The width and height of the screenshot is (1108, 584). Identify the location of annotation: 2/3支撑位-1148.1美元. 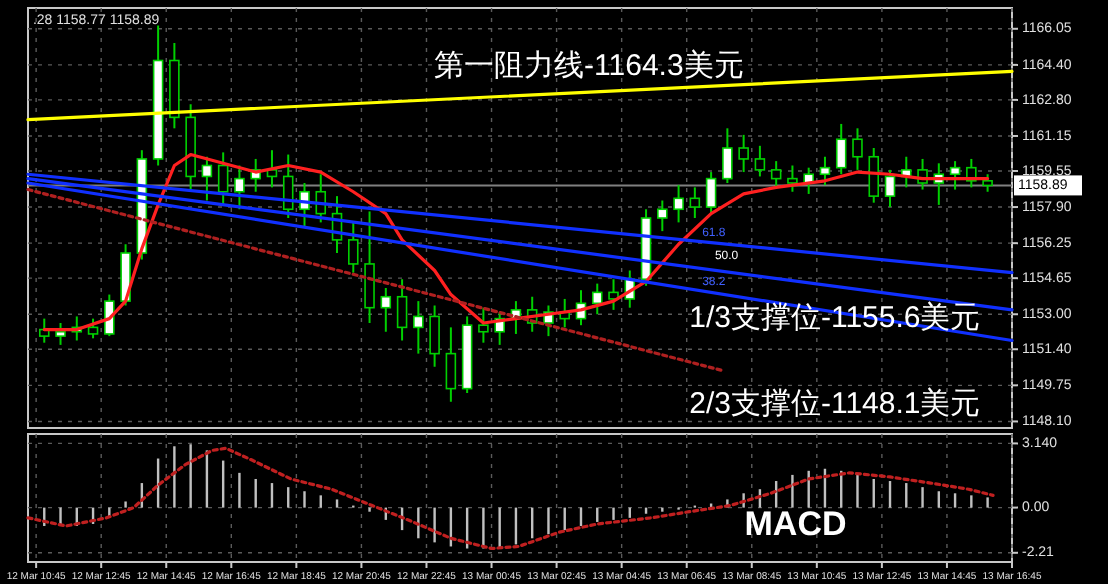
(835, 403).